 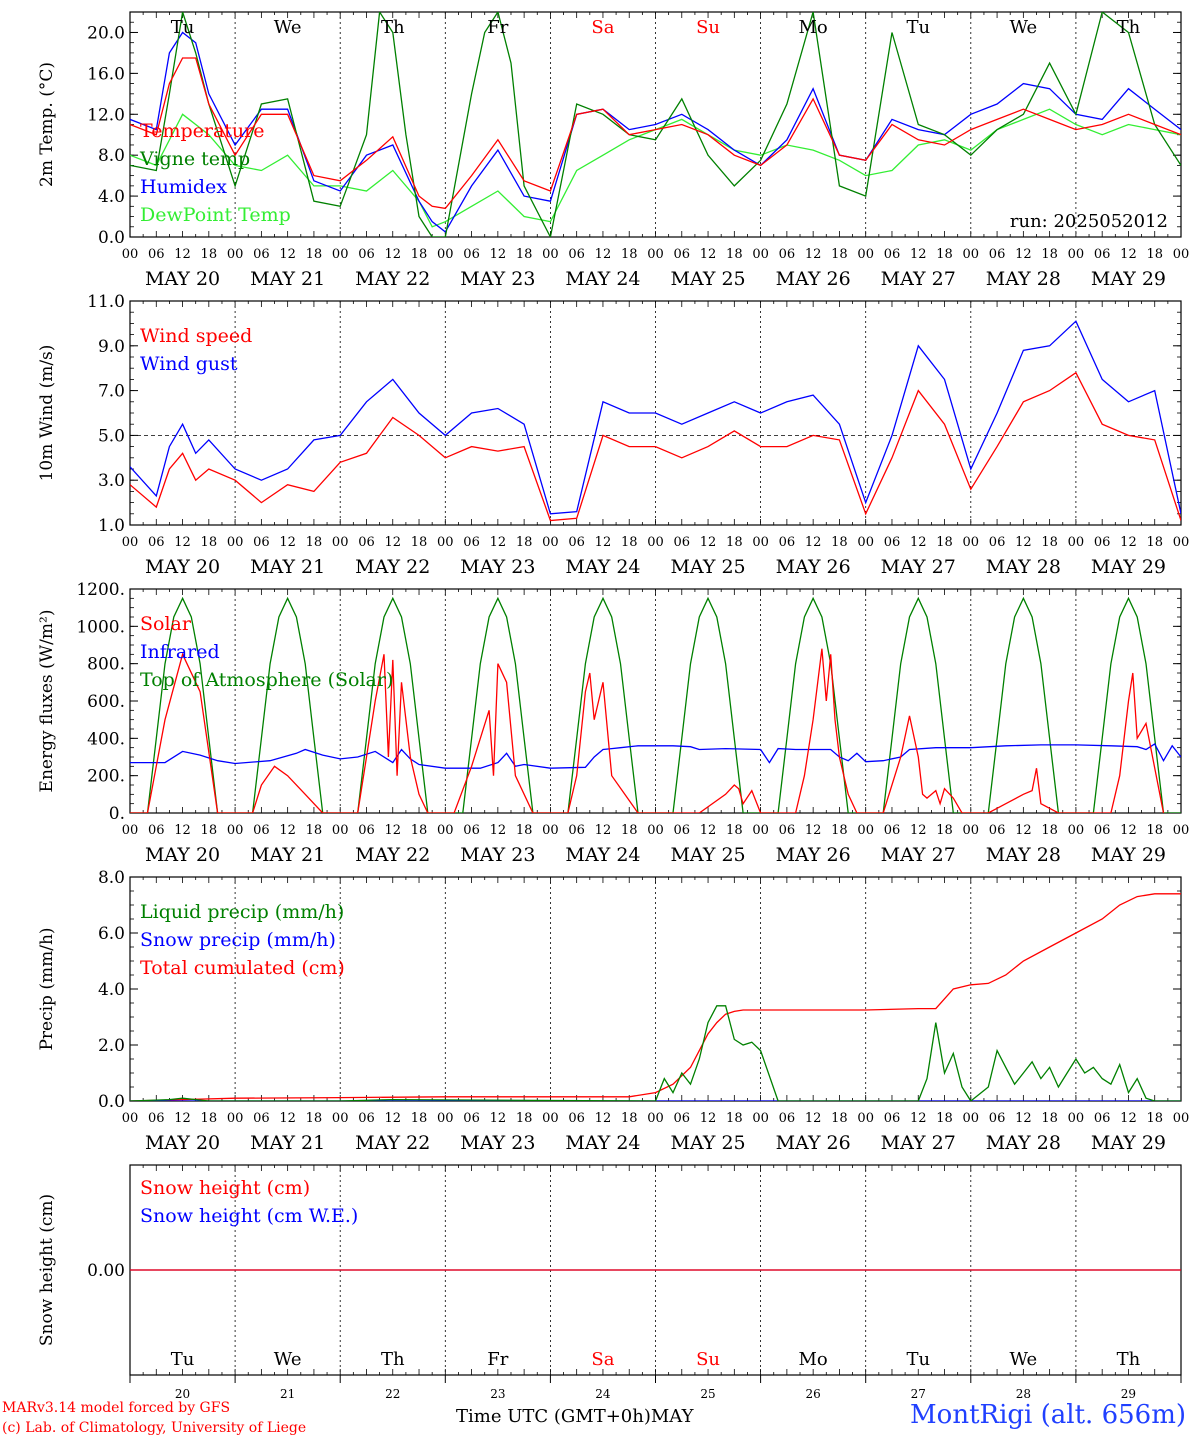 I want to click on run-label: run: 2025052012, so click(x=1089, y=221).